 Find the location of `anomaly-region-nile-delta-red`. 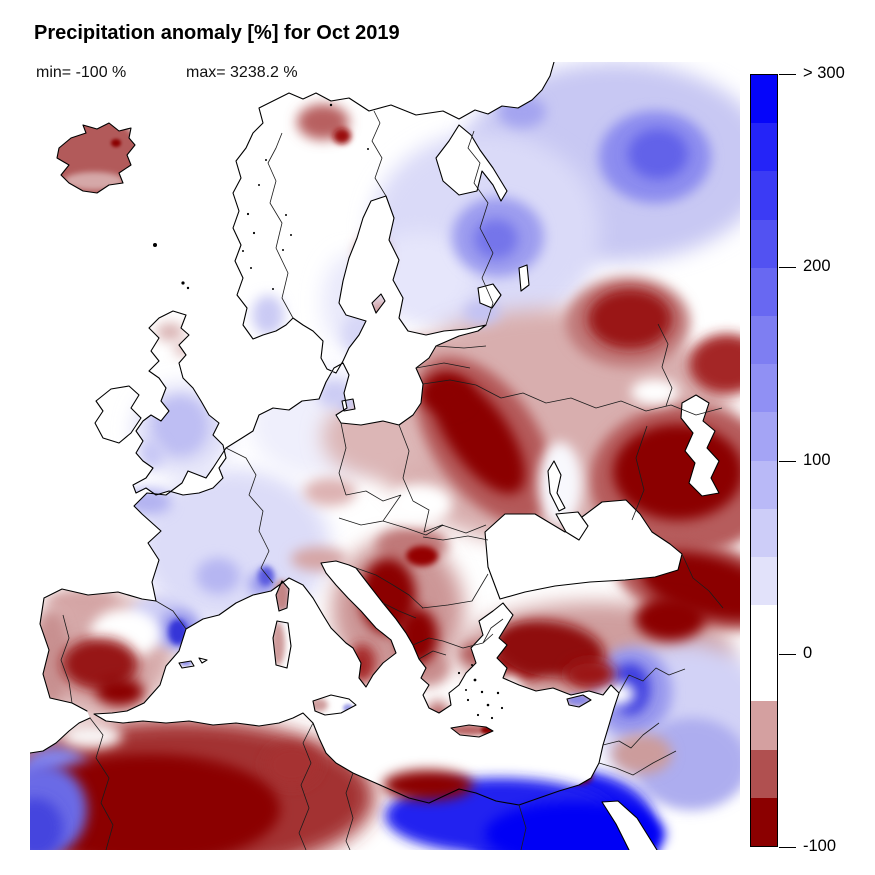

anomaly-region-nile-delta-red is located at coordinates (578, 776).